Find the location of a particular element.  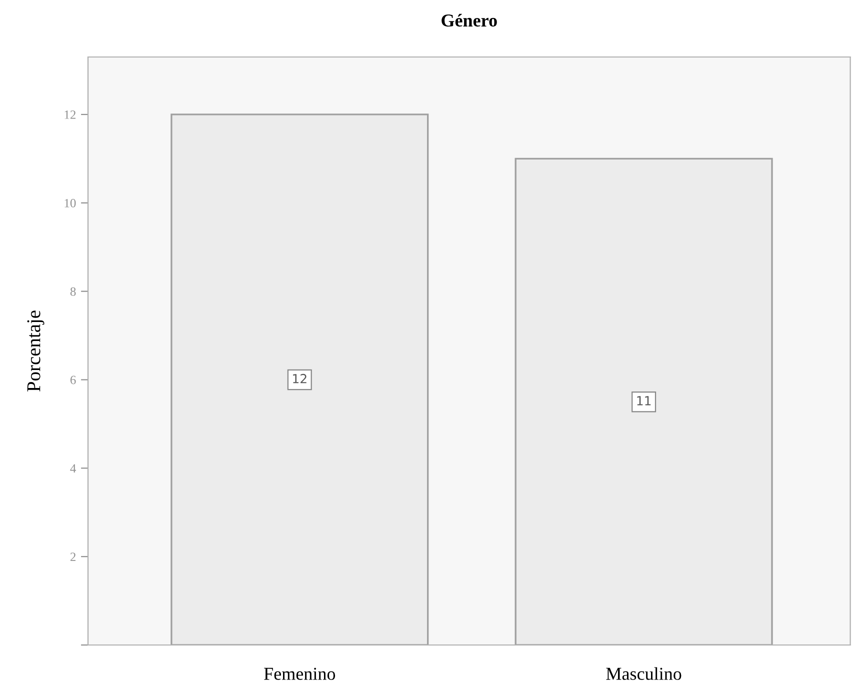

chart-title: Género is located at coordinates (469, 20).